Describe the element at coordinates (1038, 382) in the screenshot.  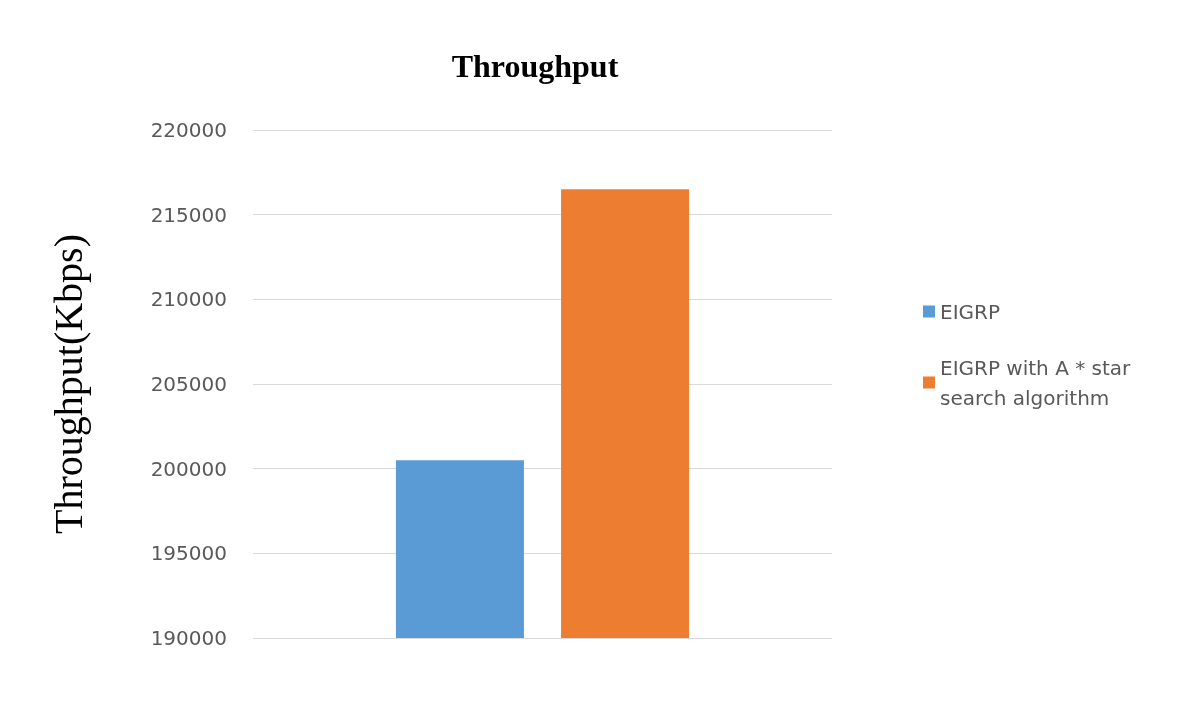
I see `legend-label: EIGRP with A * star search algorithm` at that location.